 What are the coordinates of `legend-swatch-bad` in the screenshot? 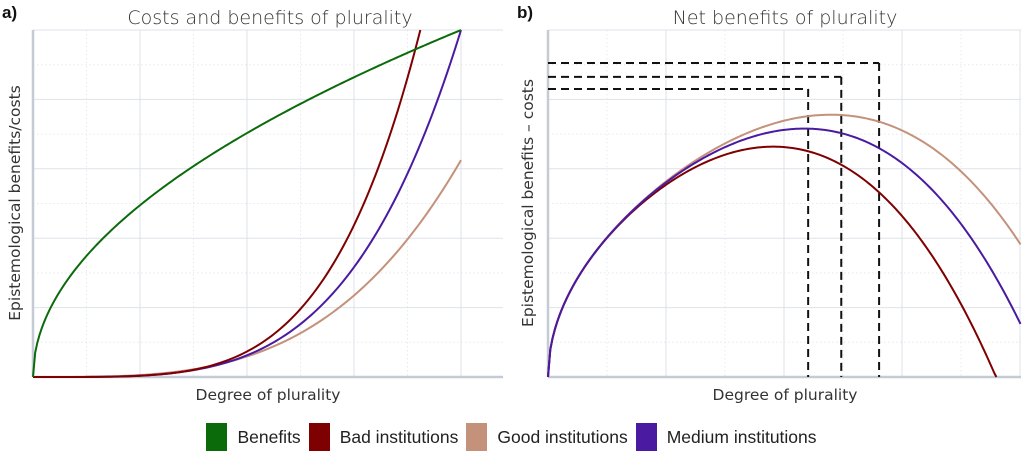 It's located at (319, 437).